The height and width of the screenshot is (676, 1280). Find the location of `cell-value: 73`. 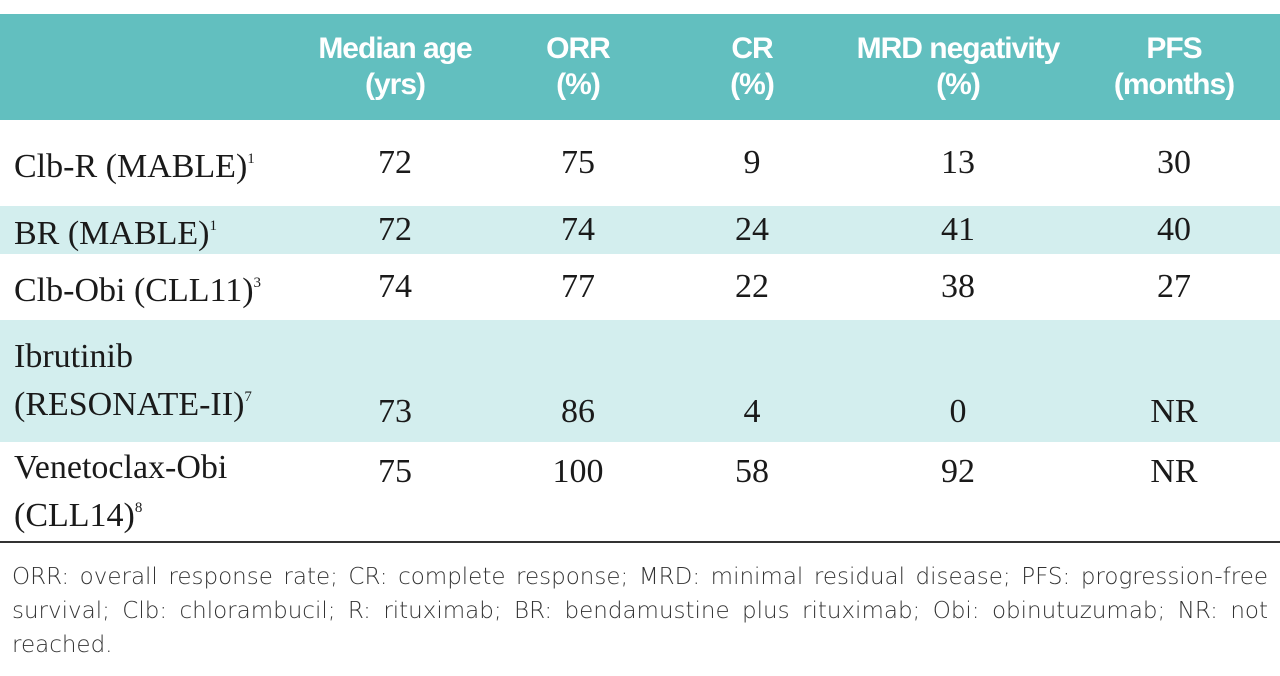

cell-value: 73 is located at coordinates (395, 411).